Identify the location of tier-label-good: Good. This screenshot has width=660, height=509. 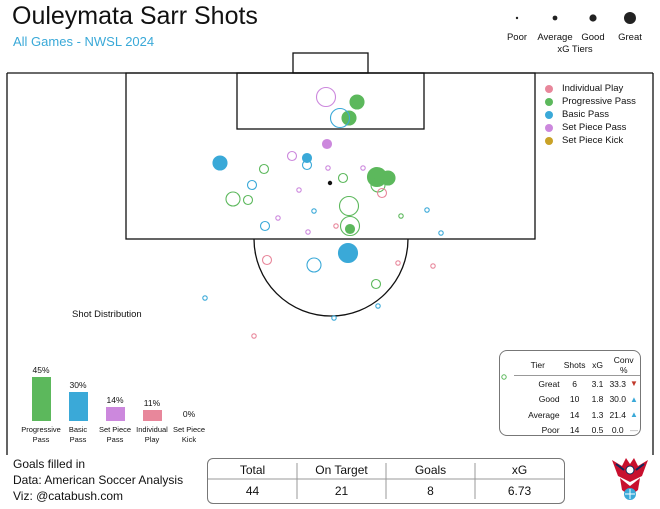
(593, 37).